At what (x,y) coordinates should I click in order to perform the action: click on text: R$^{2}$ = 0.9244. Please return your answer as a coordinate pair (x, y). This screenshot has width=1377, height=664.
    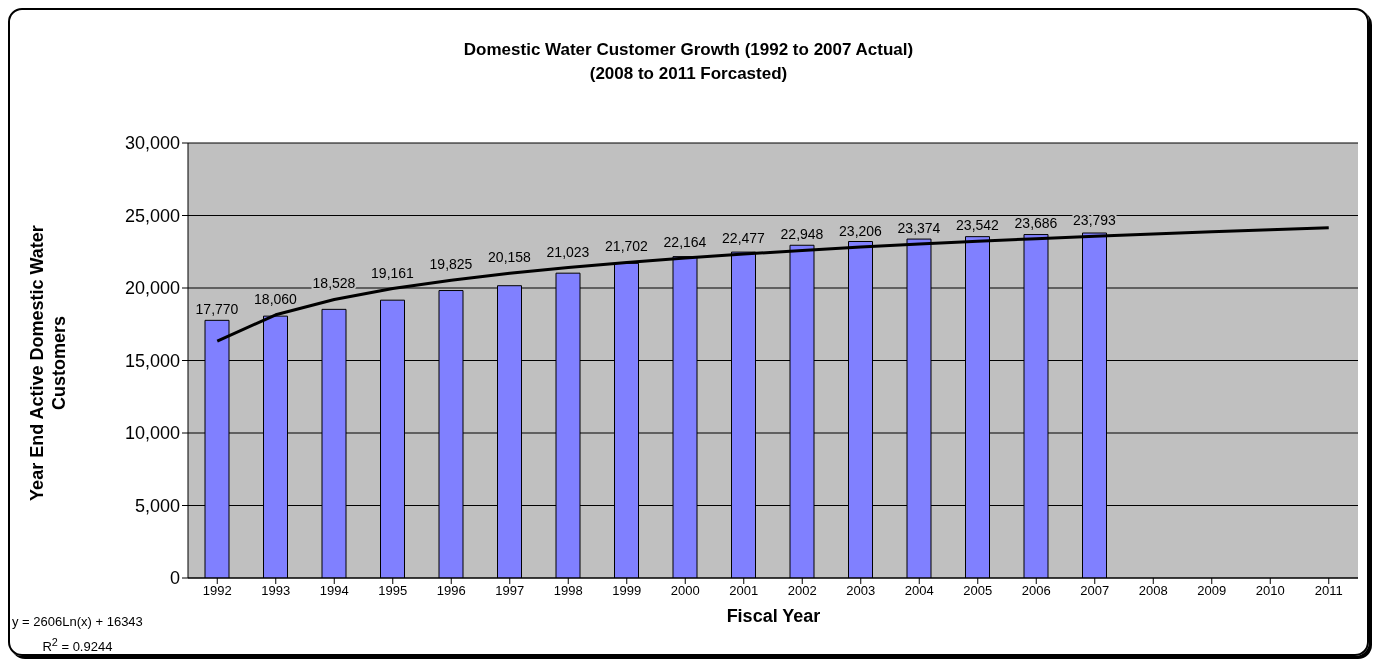
    Looking at the image, I should click on (77, 646).